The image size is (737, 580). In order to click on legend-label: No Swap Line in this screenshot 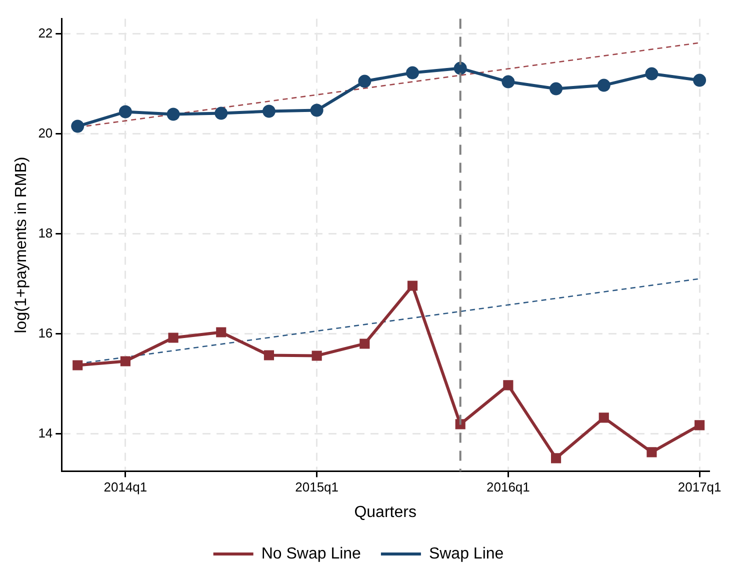, I will do `click(311, 553)`.